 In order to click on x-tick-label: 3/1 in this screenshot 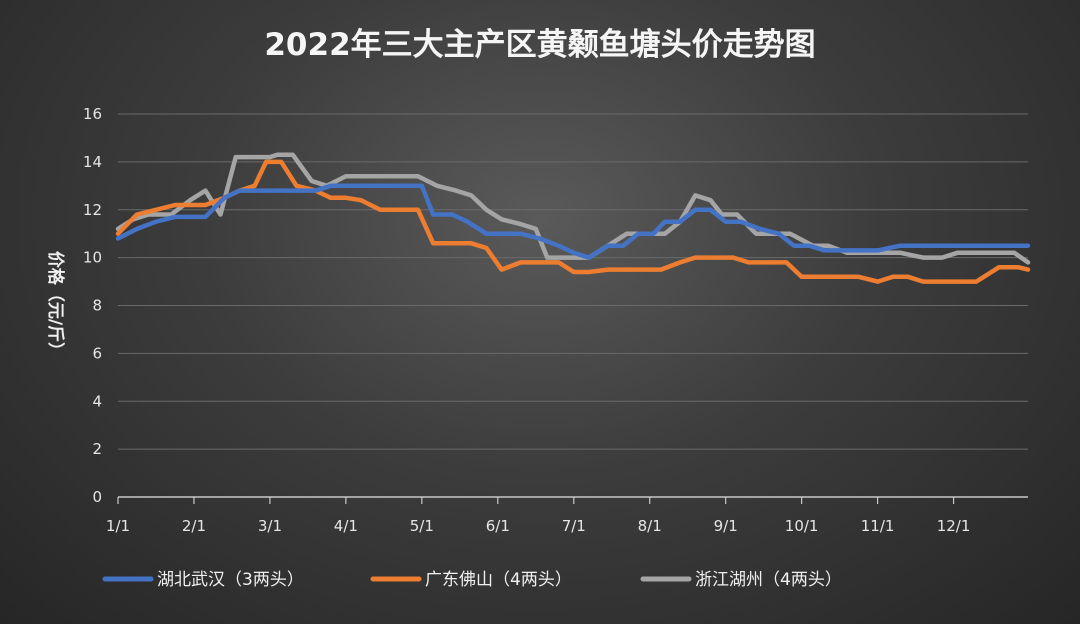, I will do `click(270, 526)`.